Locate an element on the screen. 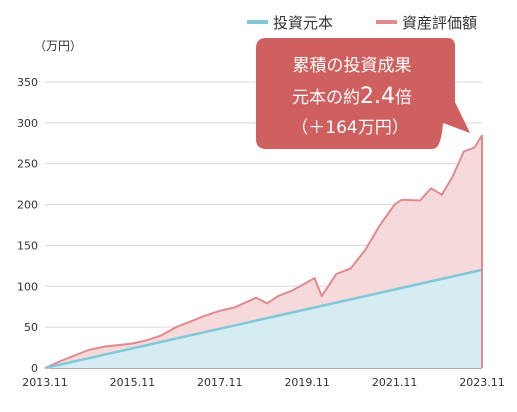 This screenshot has width=517, height=412. x-tick-label-2013-11: 2013.11 is located at coordinates (45, 382).